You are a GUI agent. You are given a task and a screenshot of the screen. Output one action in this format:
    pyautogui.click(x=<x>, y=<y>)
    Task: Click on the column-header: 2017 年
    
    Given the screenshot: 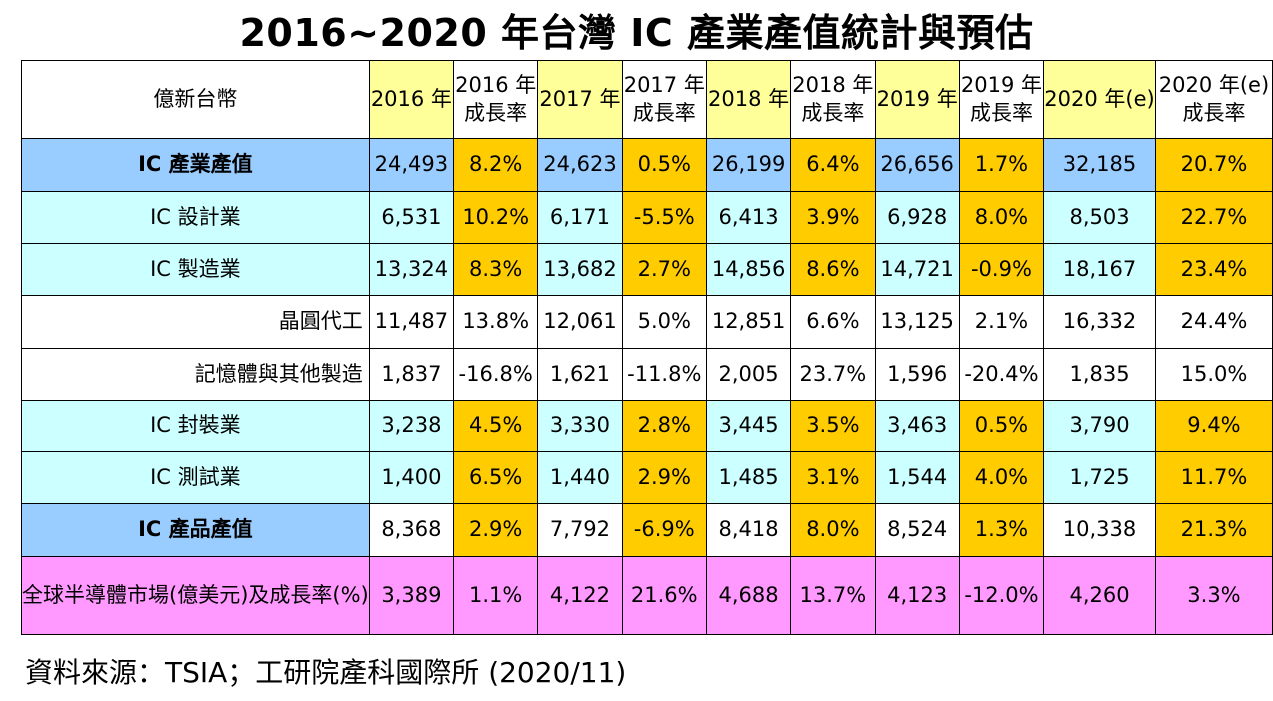 What is the action you would take?
    pyautogui.click(x=580, y=99)
    